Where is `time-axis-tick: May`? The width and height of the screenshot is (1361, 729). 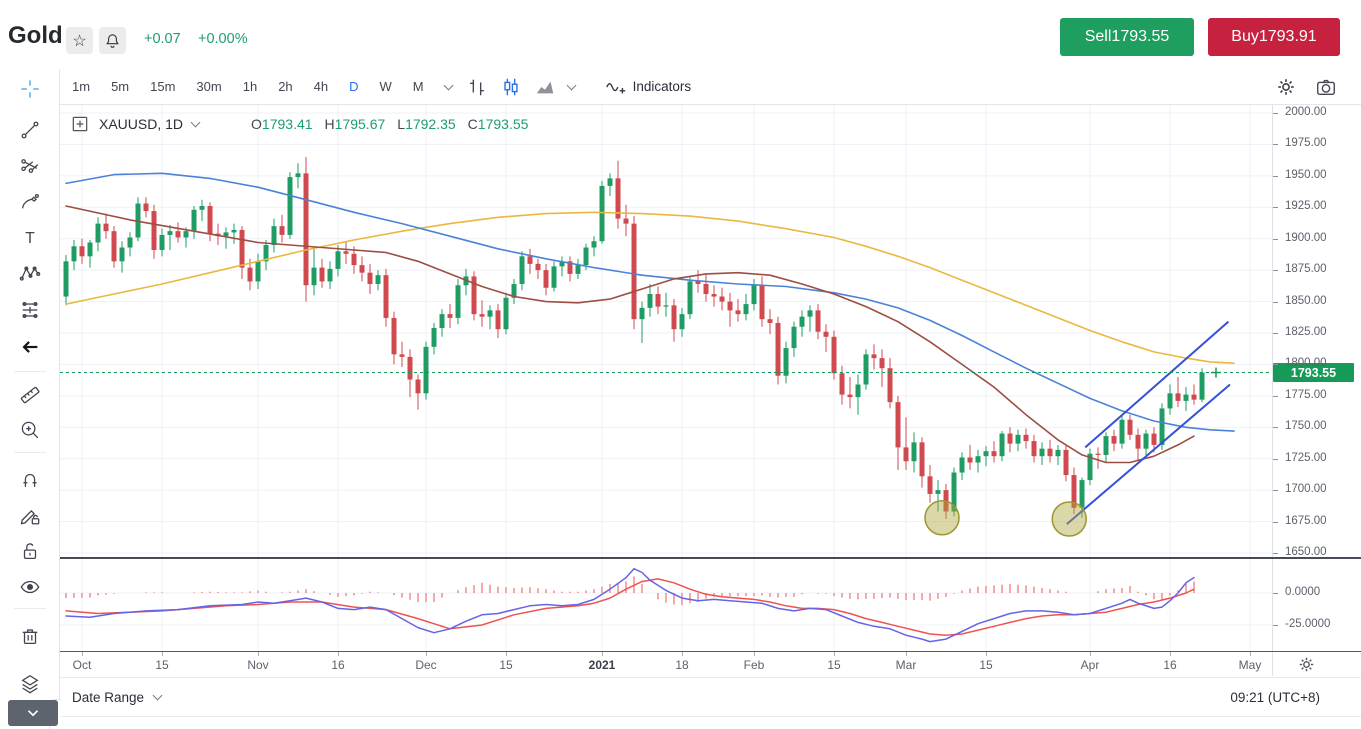
time-axis-tick: May is located at coordinates (1250, 665).